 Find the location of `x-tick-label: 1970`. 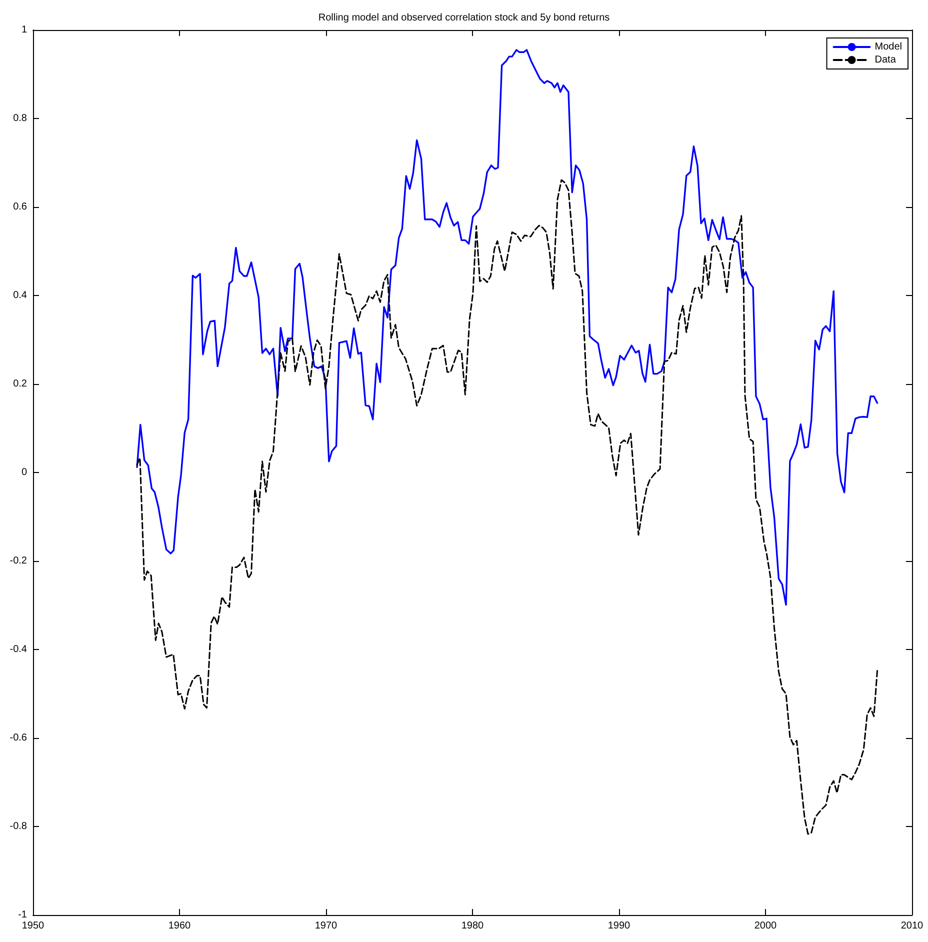

x-tick-label: 1970 is located at coordinates (326, 926).